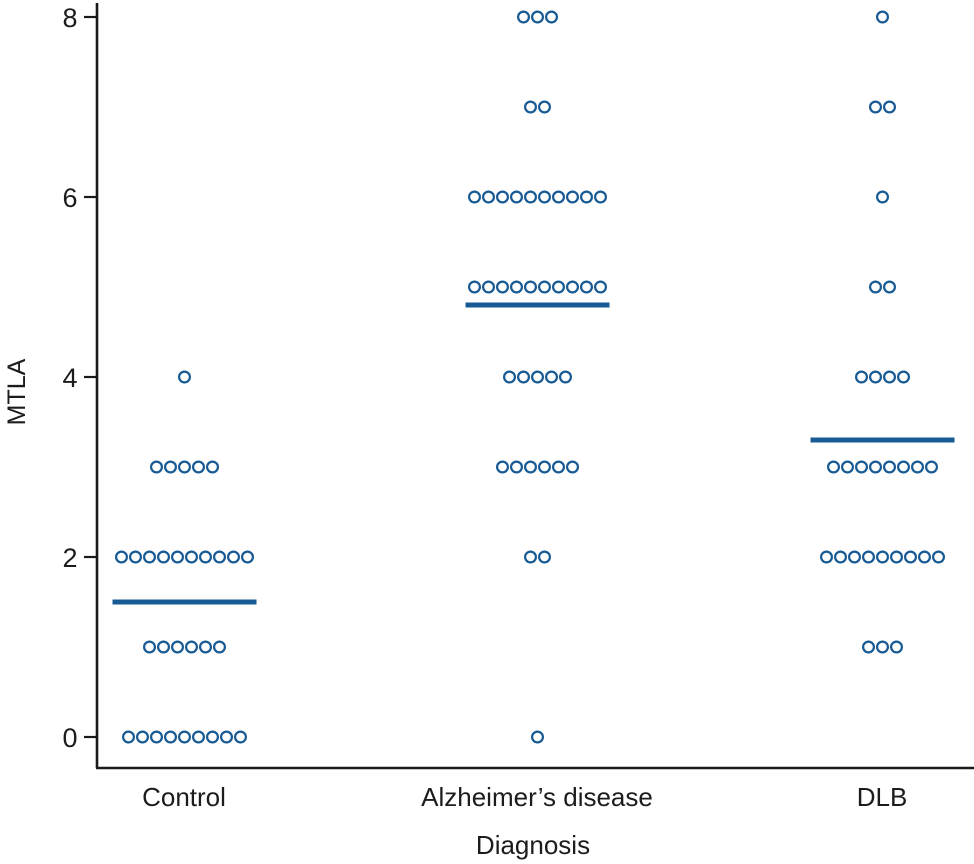 This screenshot has height=864, width=974. Describe the element at coordinates (70, 378) in the screenshot. I see `y-tick-label-4: 4` at that location.